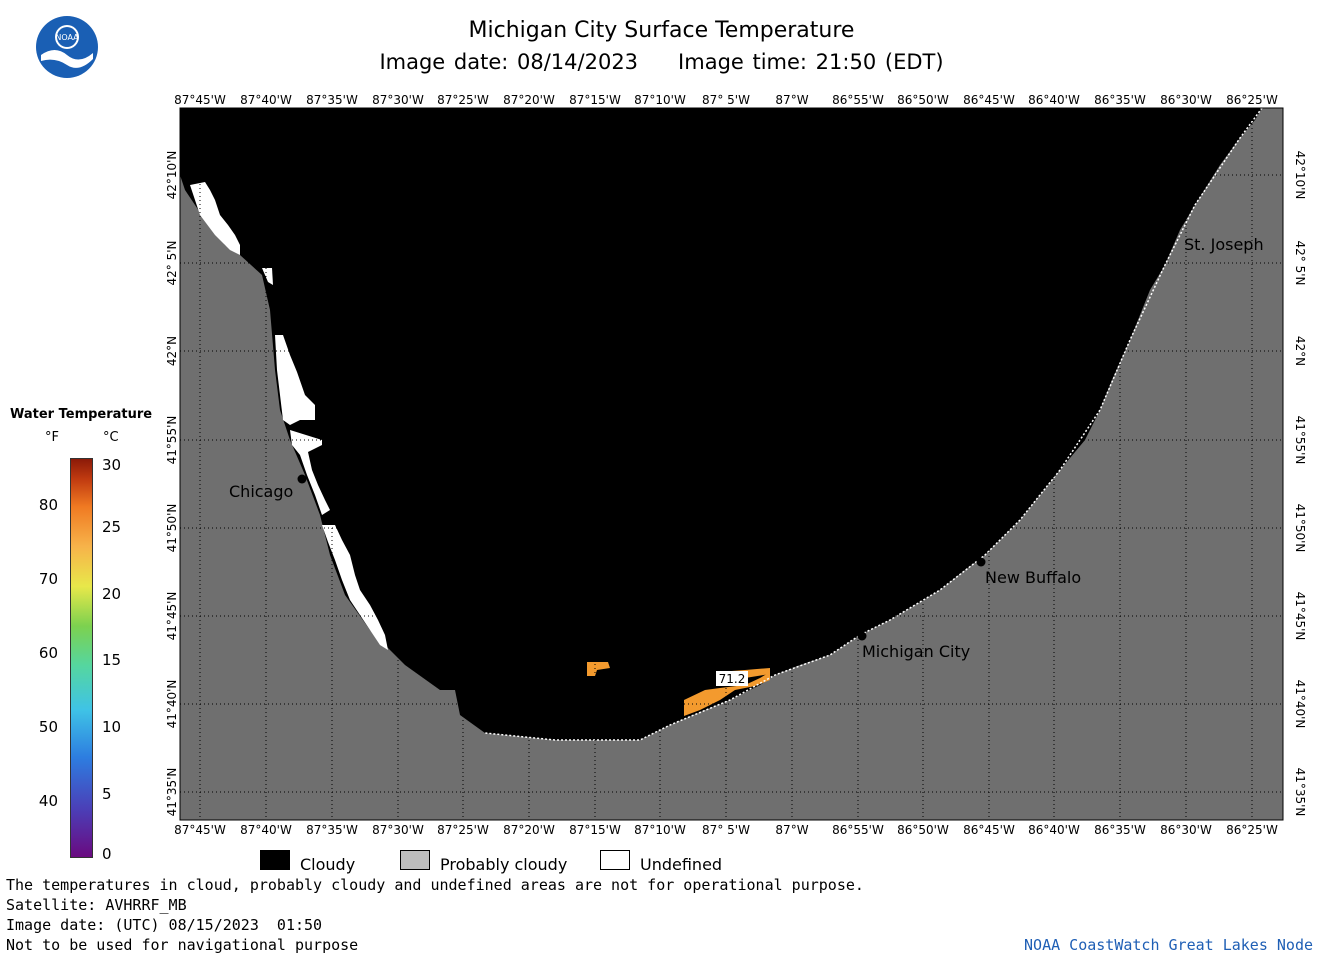 The height and width of the screenshot is (960, 1323). What do you see at coordinates (112, 660) in the screenshot?
I see `legend-c-tick: 15` at bounding box center [112, 660].